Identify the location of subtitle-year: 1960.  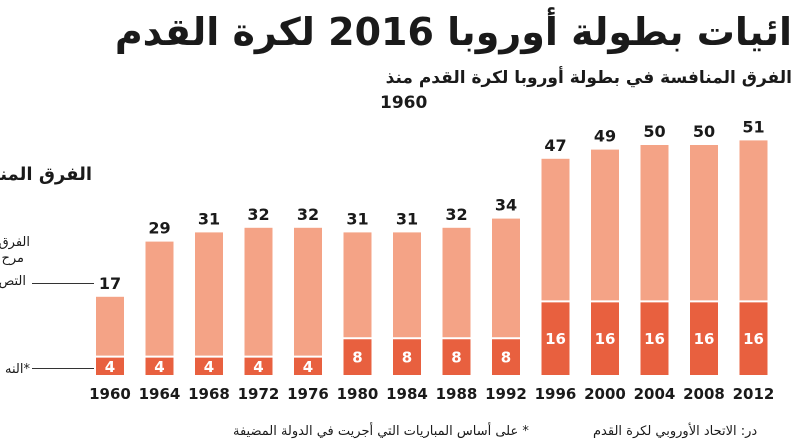
(404, 103).